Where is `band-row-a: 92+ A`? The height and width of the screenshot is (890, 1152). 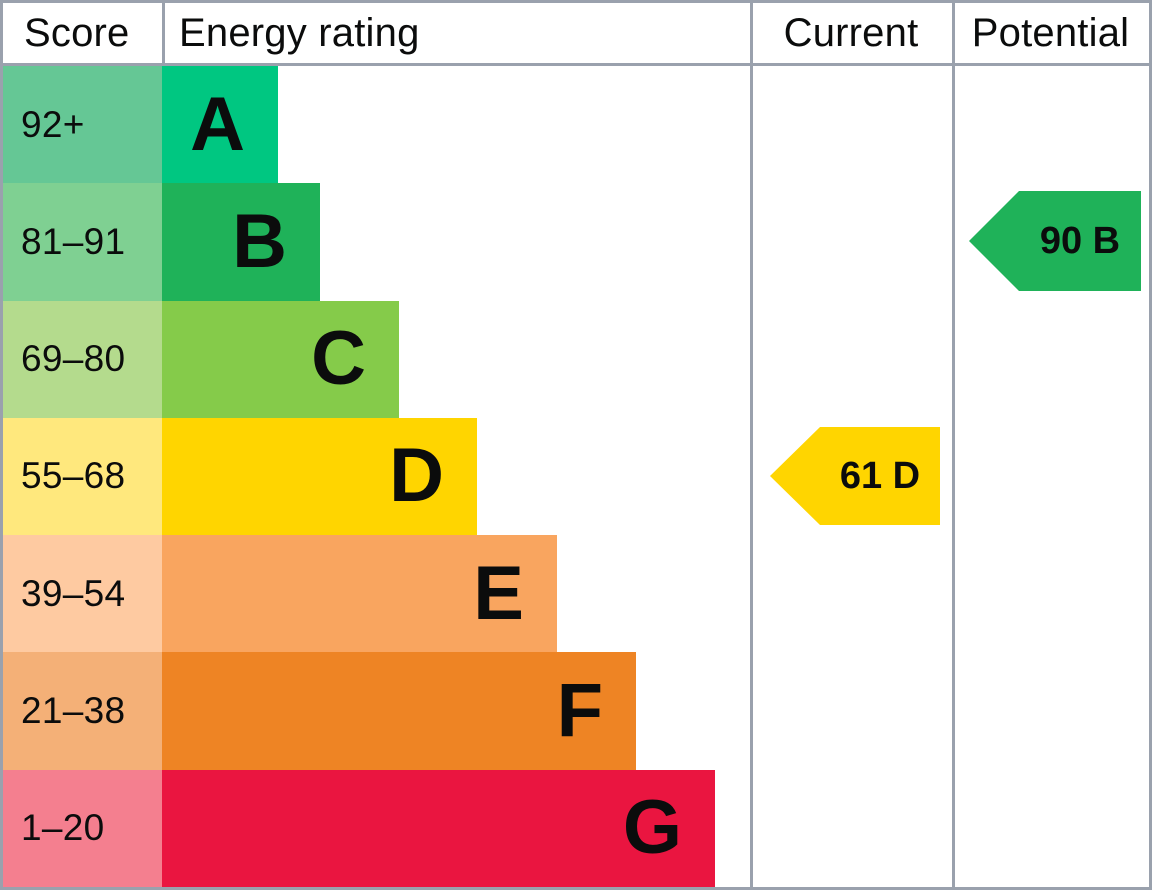 band-row-a: 92+ A is located at coordinates (376, 125).